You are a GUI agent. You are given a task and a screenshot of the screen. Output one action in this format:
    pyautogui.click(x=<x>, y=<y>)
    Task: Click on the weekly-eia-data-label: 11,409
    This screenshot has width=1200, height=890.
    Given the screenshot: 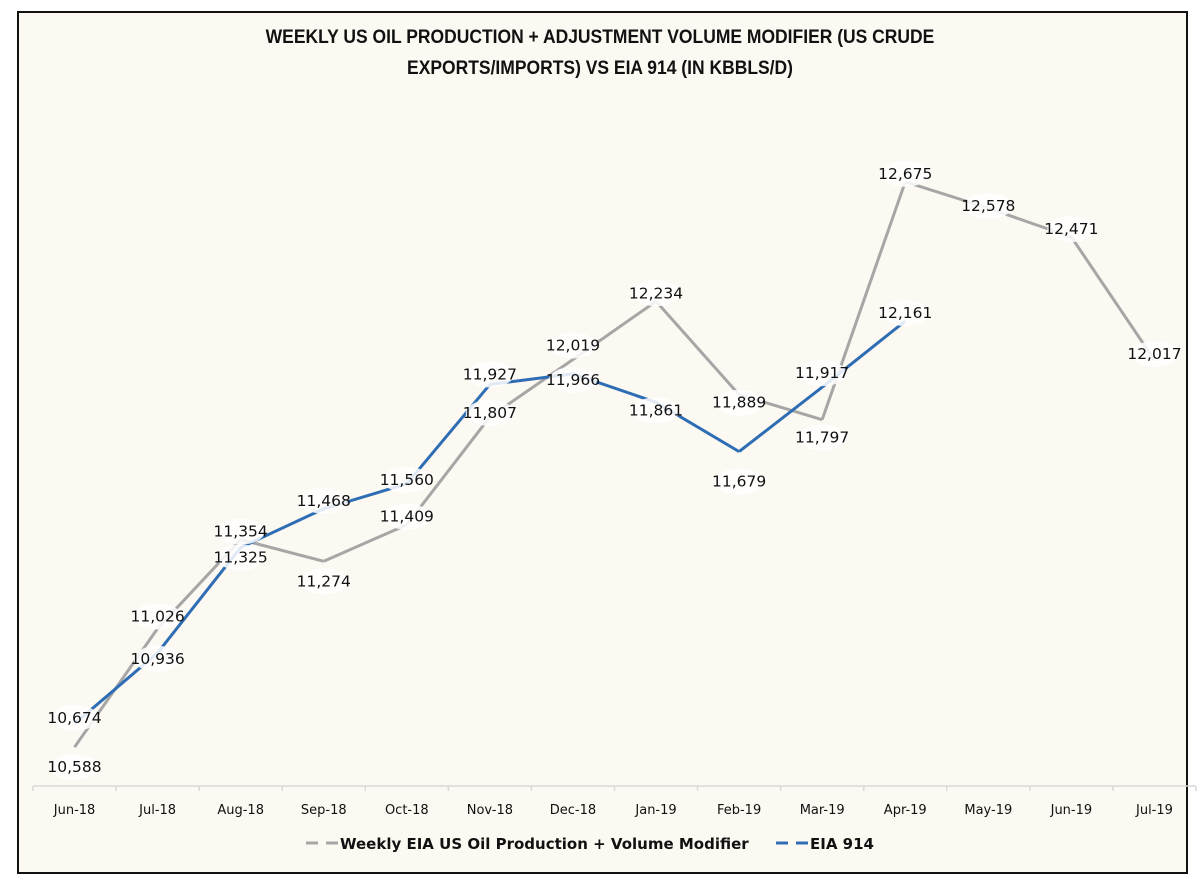 What is the action you would take?
    pyautogui.click(x=407, y=517)
    